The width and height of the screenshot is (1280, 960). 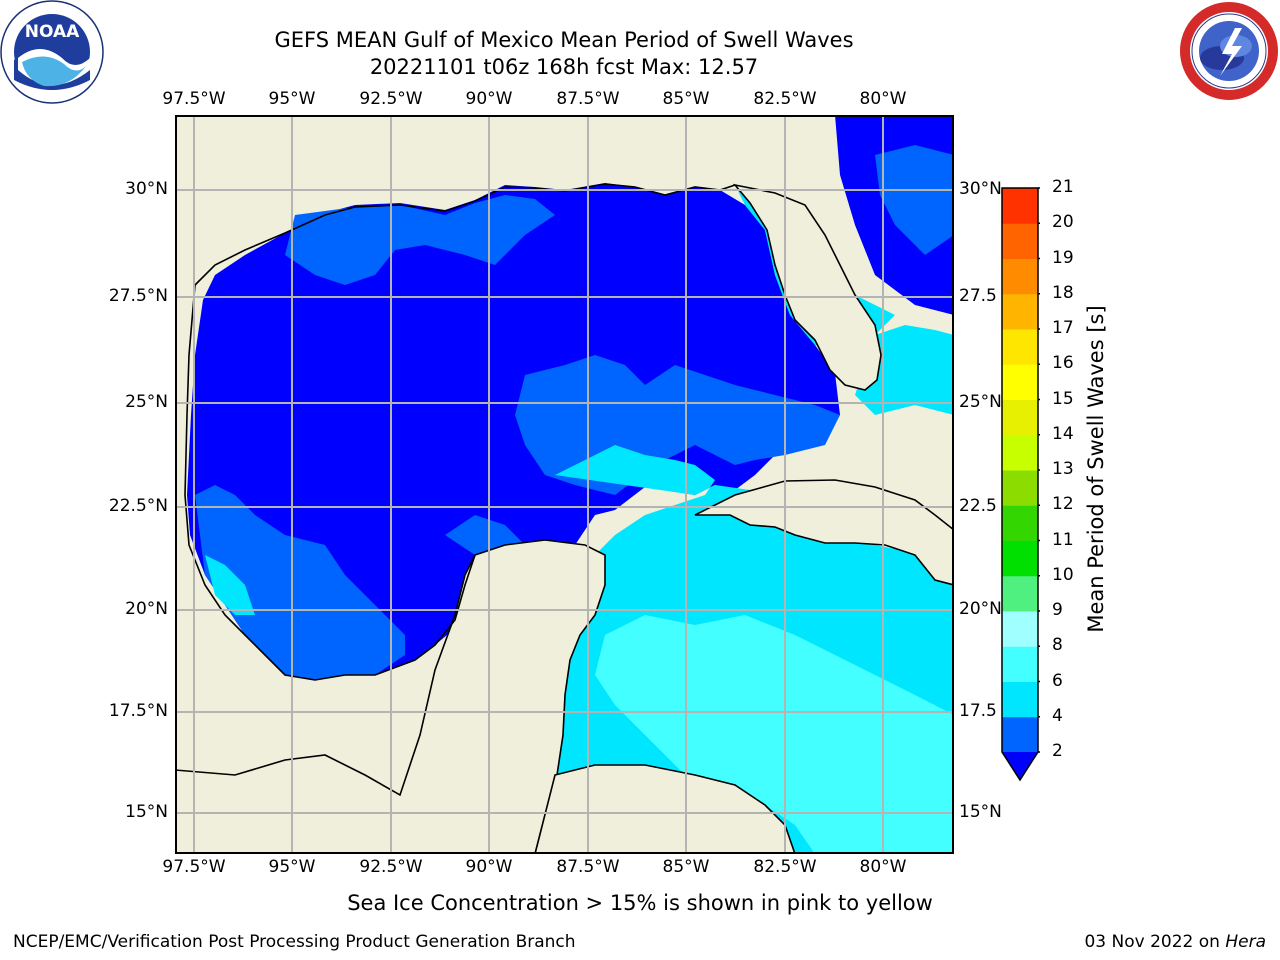 I want to click on lon-label-bottom-6: 85°W, so click(x=686, y=867).